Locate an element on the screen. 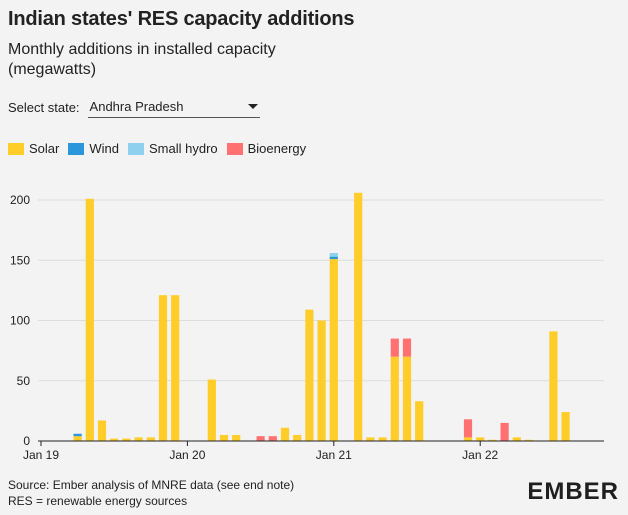  legend-item-wind: Wind is located at coordinates (93, 148).